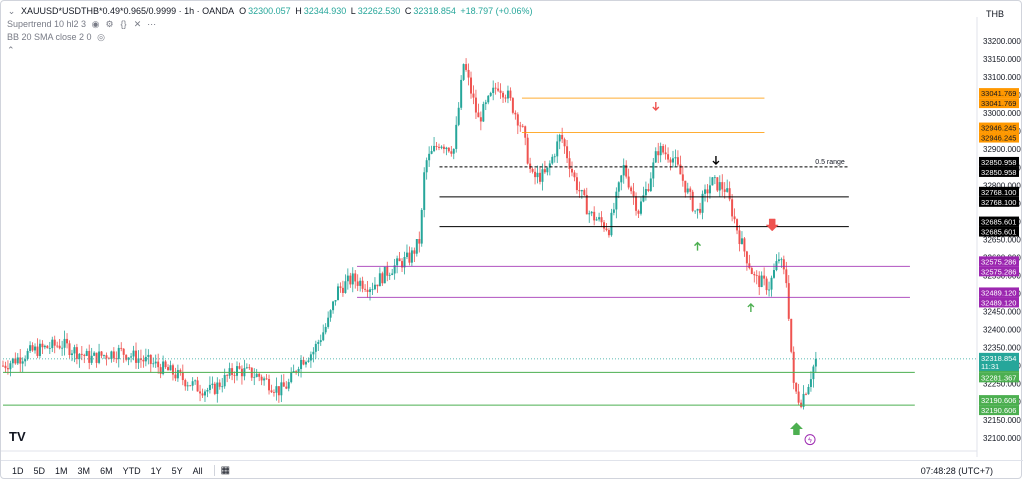 This screenshot has height=481, width=1024. What do you see at coordinates (106, 470) in the screenshot?
I see `range-button-6m: 6M` at bounding box center [106, 470].